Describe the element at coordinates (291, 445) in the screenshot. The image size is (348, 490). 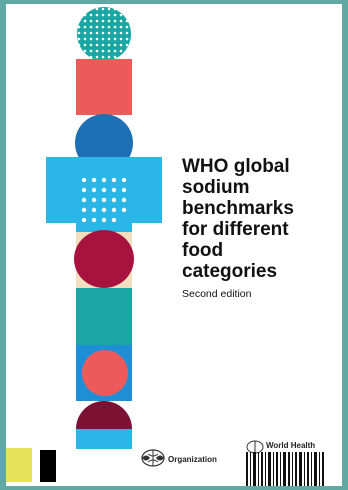
I see `footer-who-label: World Health` at that location.